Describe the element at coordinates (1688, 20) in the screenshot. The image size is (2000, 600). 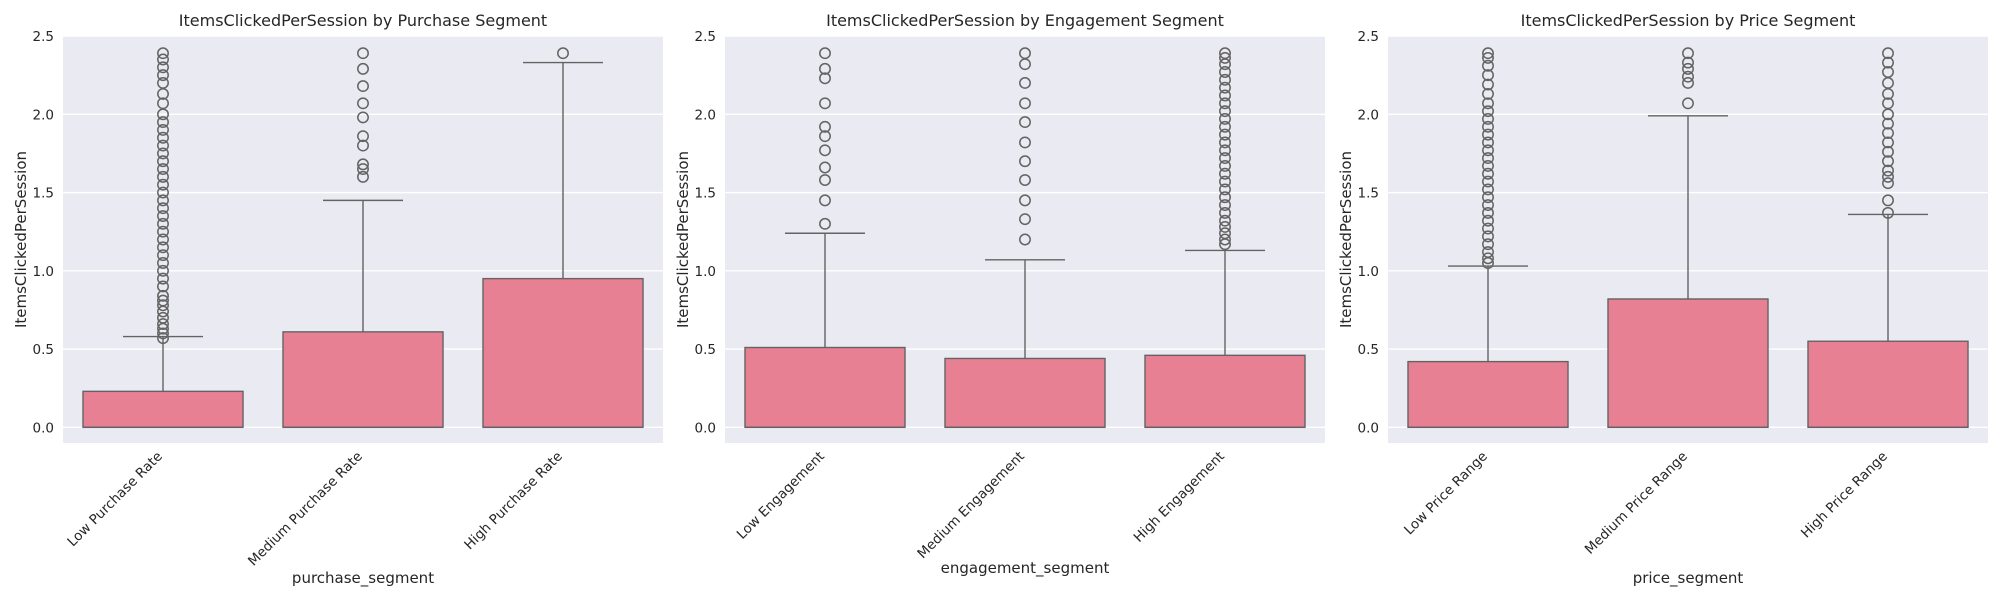
I see `chart-title: ItemsClickedPerSession by Price Segment` at that location.